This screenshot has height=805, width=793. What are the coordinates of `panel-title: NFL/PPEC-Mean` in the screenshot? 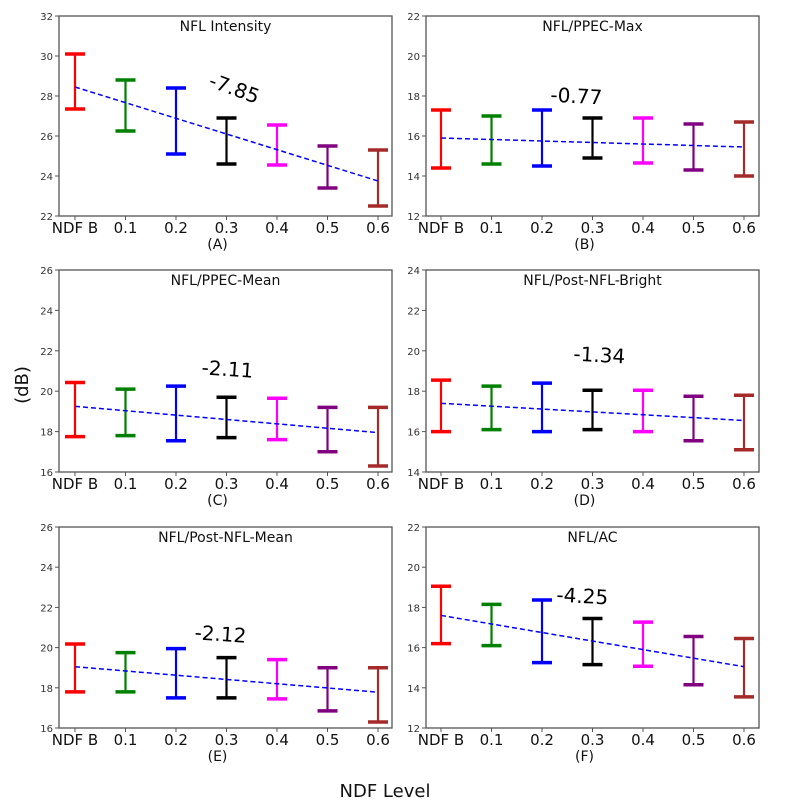 It's located at (226, 281).